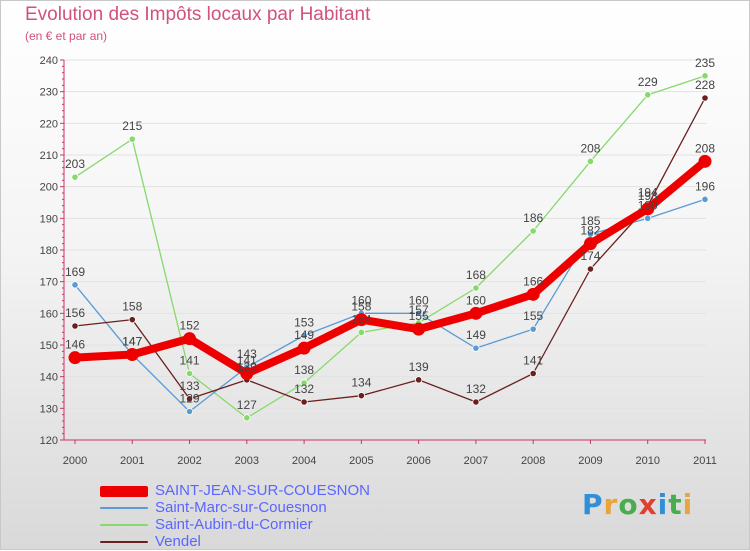 Image resolution: width=750 pixels, height=551 pixels. I want to click on data-label-s2-3: 127, so click(247, 405).